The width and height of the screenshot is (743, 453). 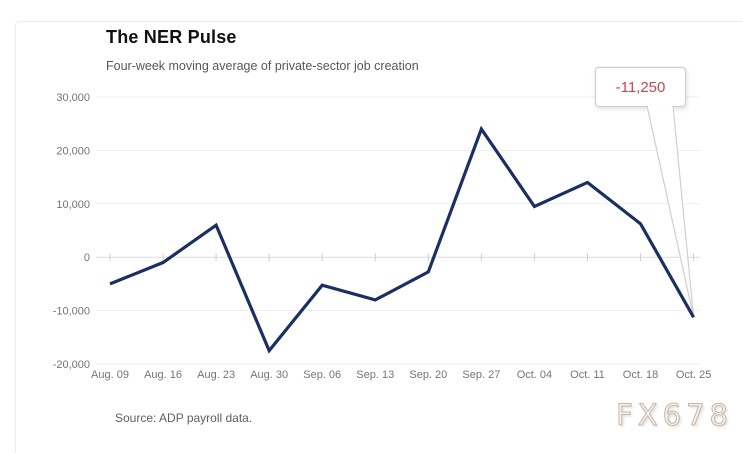 What do you see at coordinates (163, 375) in the screenshot?
I see `svg-text: Aug. 16` at bounding box center [163, 375].